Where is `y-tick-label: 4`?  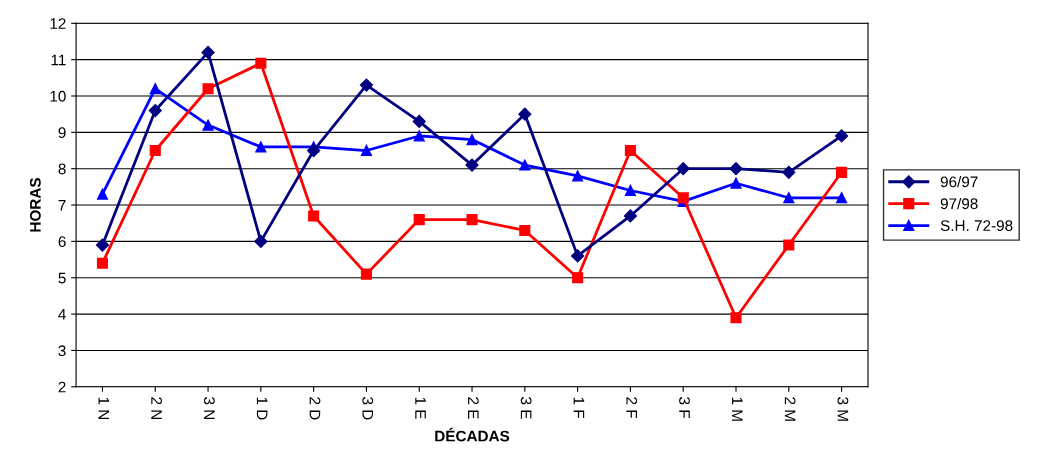
y-tick-label: 4 is located at coordinates (62, 314).